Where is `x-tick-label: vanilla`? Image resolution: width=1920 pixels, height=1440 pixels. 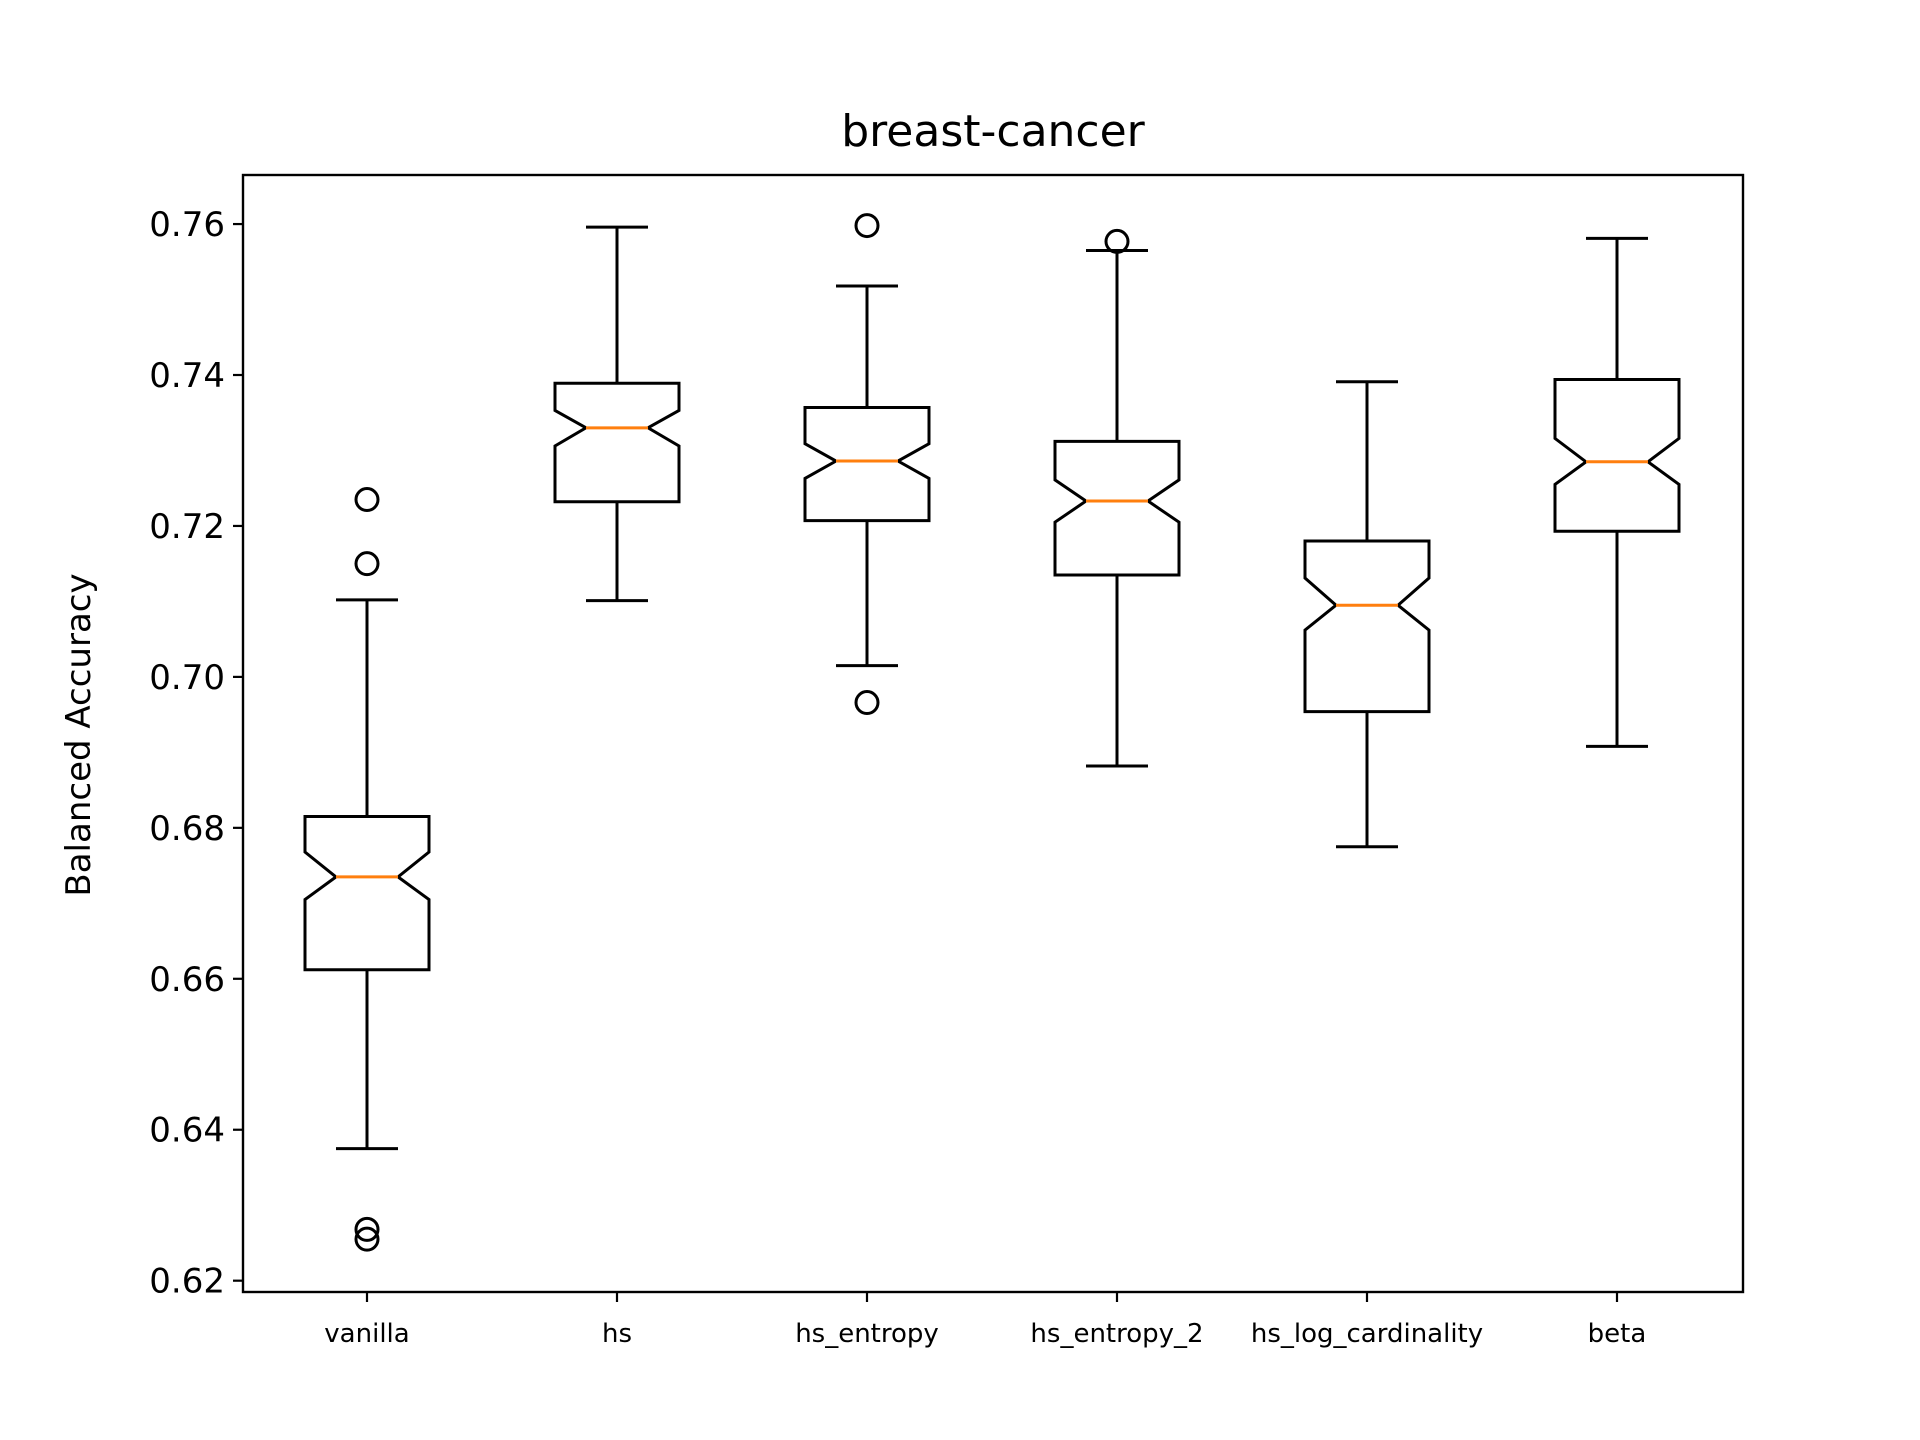 x-tick-label: vanilla is located at coordinates (366, 1334).